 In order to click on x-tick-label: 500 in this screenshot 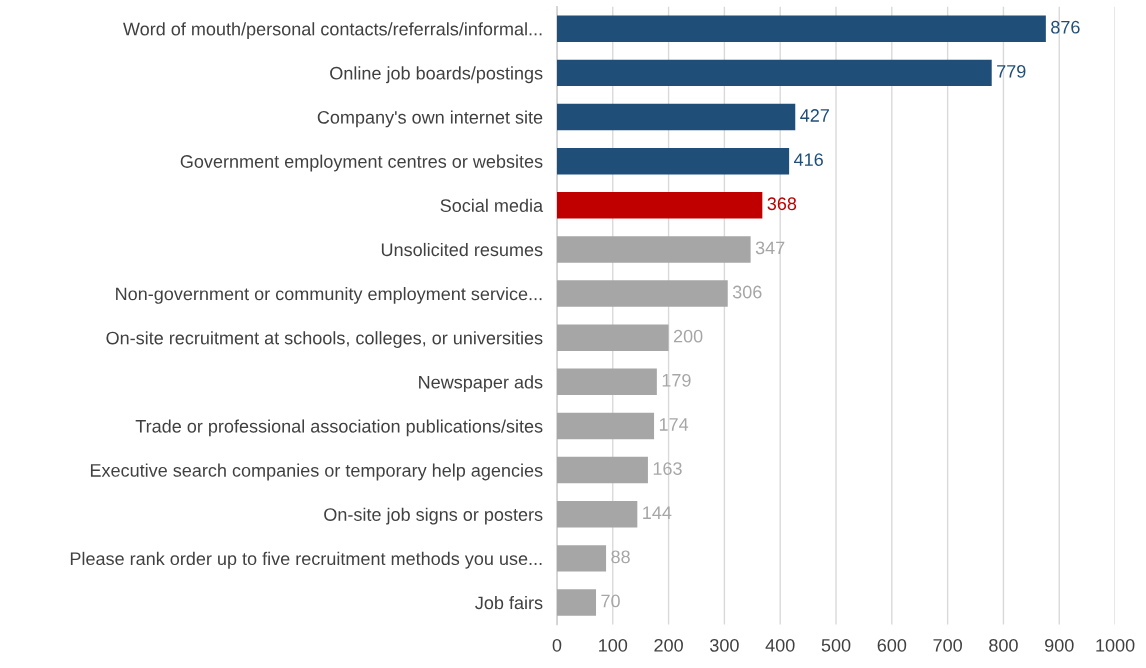, I will do `click(836, 645)`.